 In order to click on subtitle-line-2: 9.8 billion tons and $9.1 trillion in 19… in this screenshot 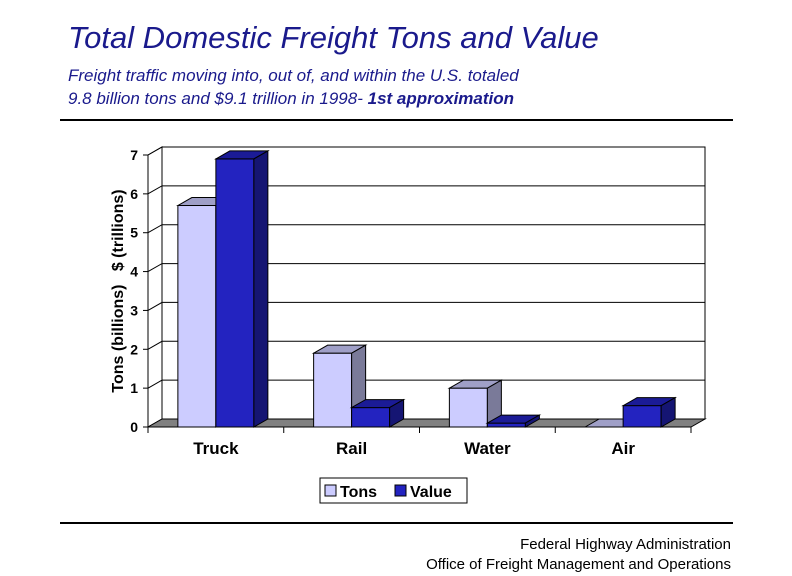, I will do `click(293, 98)`.